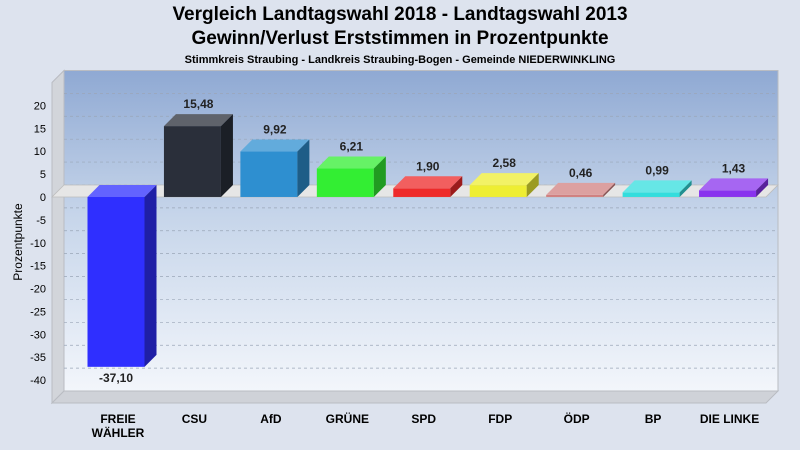 The width and height of the screenshot is (800, 450). Describe the element at coordinates (40, 152) in the screenshot. I see `y-tick-label: 10` at that location.